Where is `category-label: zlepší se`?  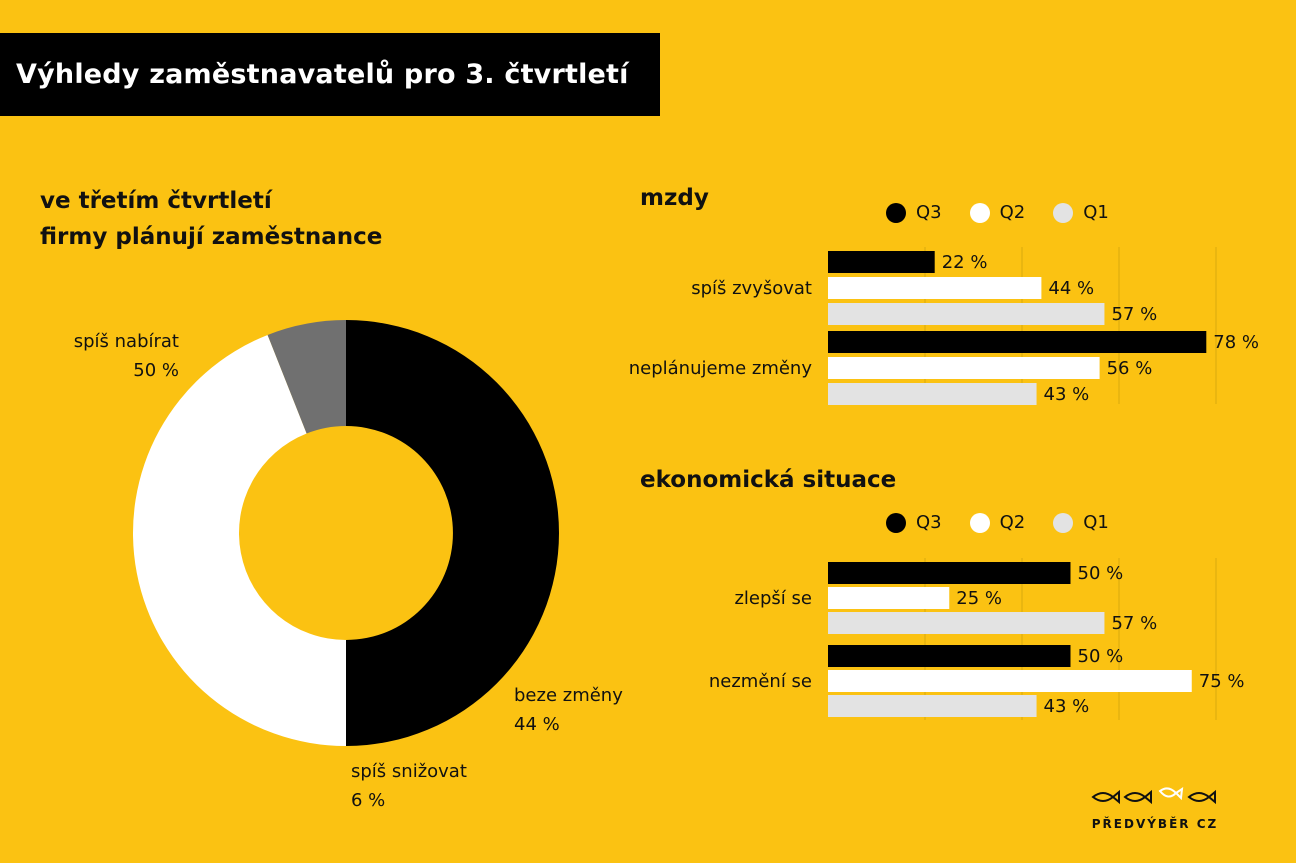
category-label: zlepší se is located at coordinates (773, 598).